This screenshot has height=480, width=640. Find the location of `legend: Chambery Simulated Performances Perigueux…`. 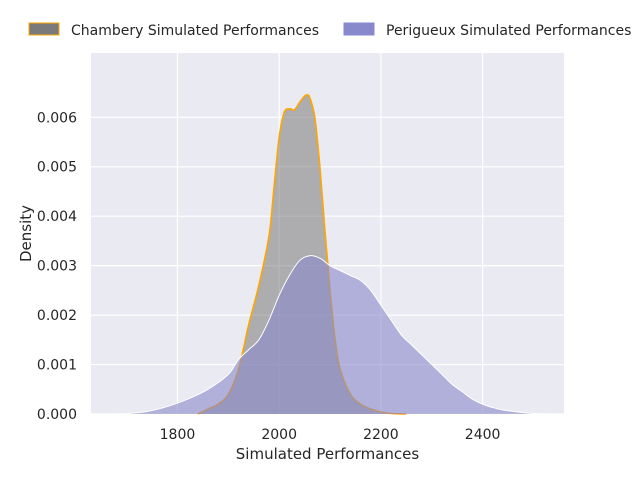

legend: Chambery Simulated Performances Perigueux… is located at coordinates (329, 30).